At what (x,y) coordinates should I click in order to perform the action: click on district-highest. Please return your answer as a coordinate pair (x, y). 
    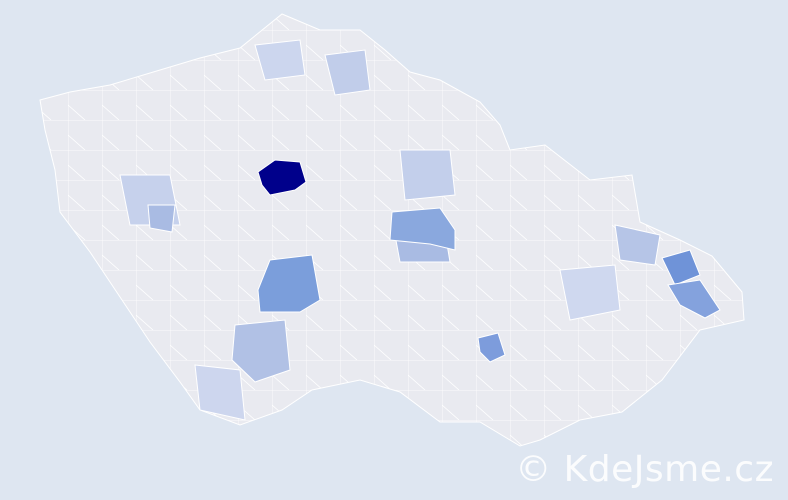
    Looking at the image, I should click on (282, 177).